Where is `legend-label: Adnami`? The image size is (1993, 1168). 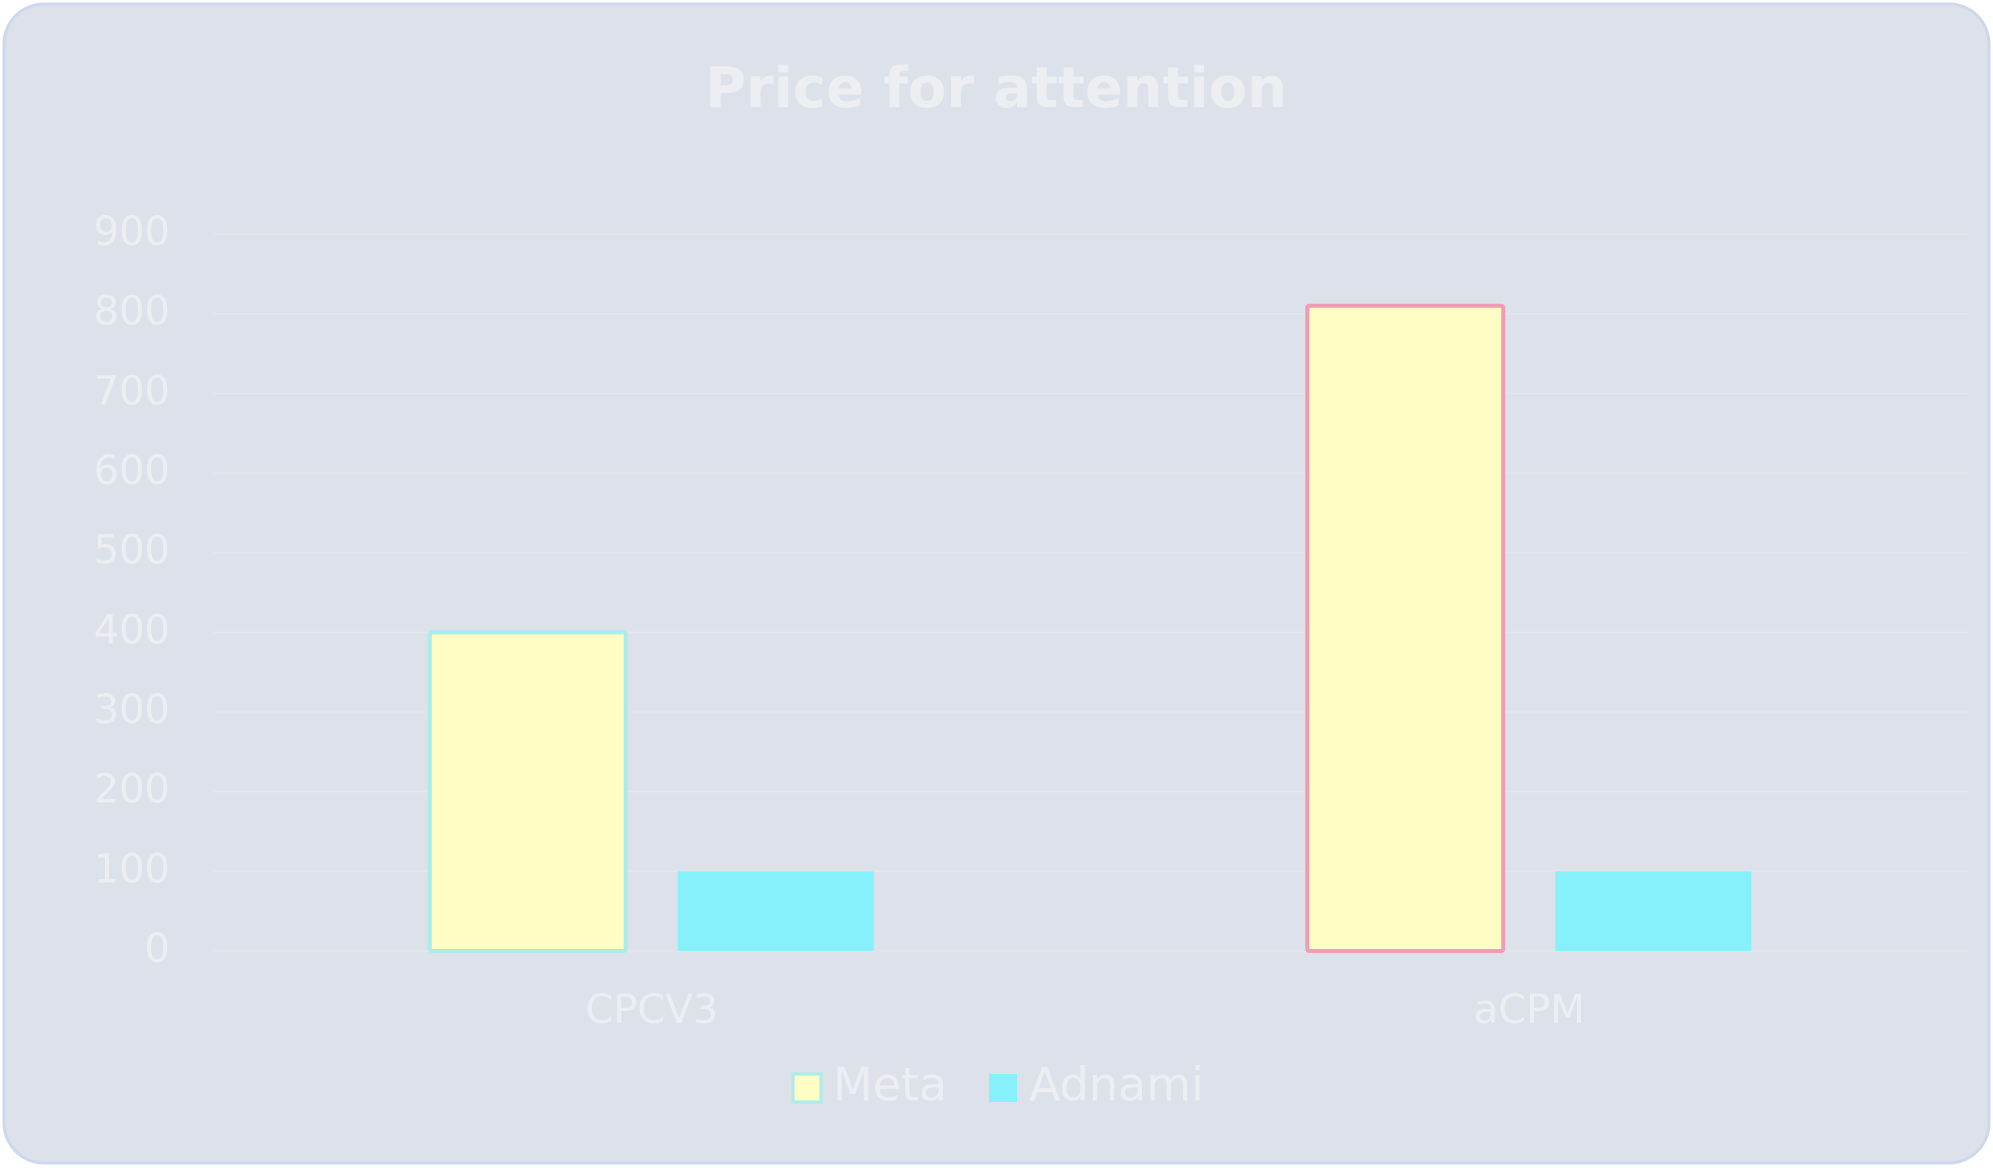
legend-label: Adnami is located at coordinates (1116, 1085).